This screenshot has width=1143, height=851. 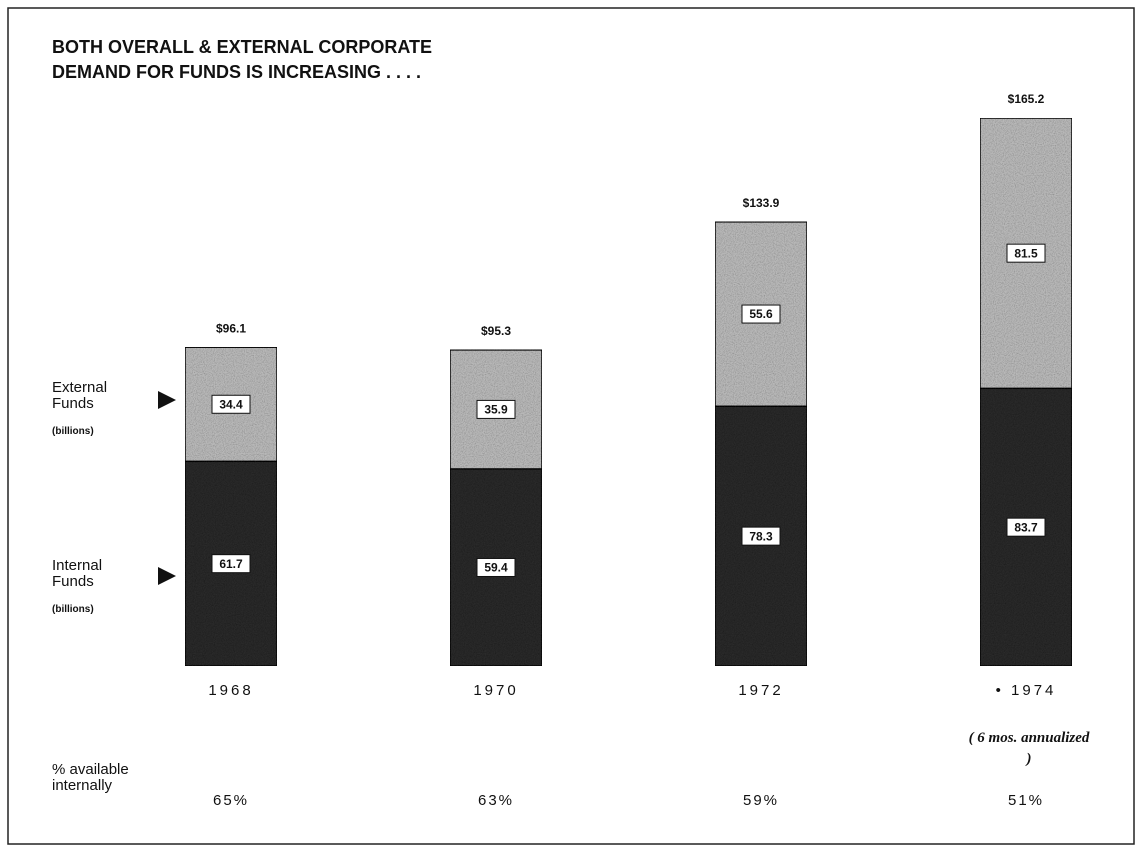 What do you see at coordinates (496, 800) in the screenshot?
I see `pct-label: 63%` at bounding box center [496, 800].